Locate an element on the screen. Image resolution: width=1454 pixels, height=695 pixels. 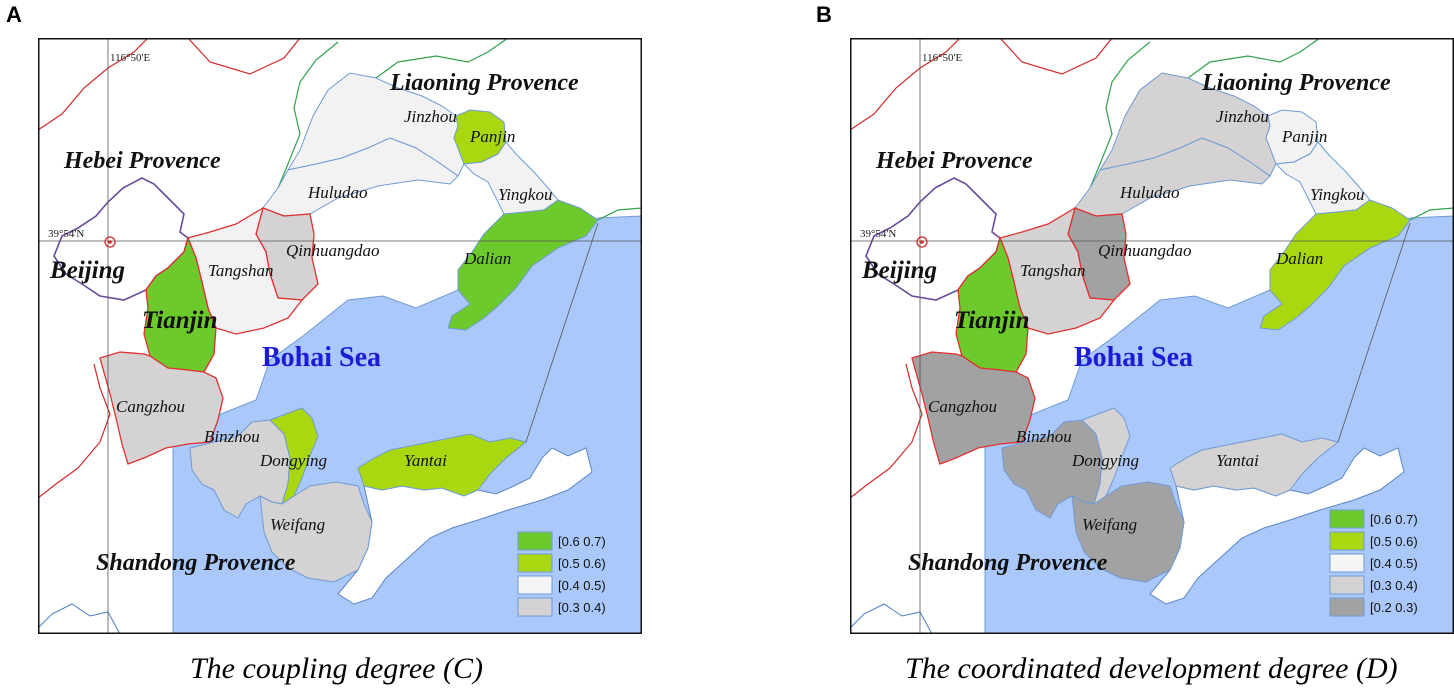
beijing-label: Beijing is located at coordinates (899, 270).